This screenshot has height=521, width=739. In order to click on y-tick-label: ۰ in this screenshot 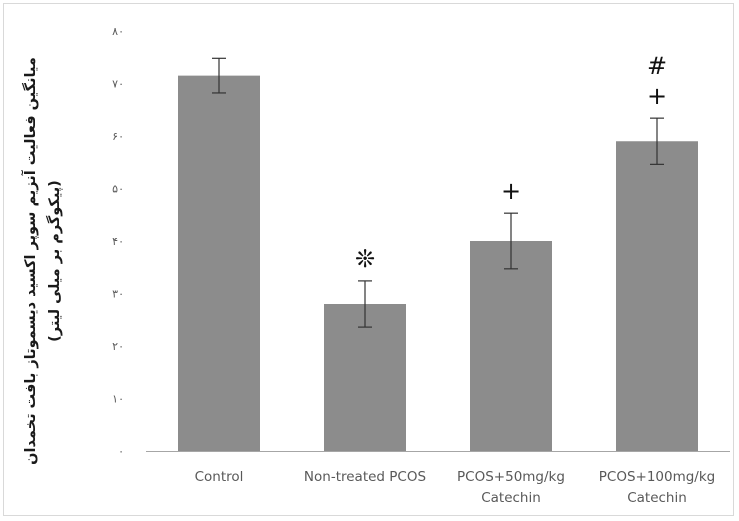, I will do `click(121, 451)`.